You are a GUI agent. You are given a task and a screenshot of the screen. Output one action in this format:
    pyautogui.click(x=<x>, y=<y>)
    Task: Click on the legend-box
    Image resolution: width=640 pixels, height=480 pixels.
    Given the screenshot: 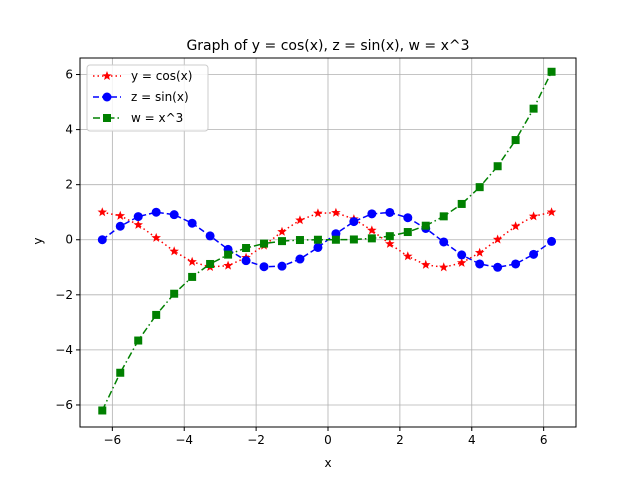 What is the action you would take?
    pyautogui.click(x=147, y=98)
    